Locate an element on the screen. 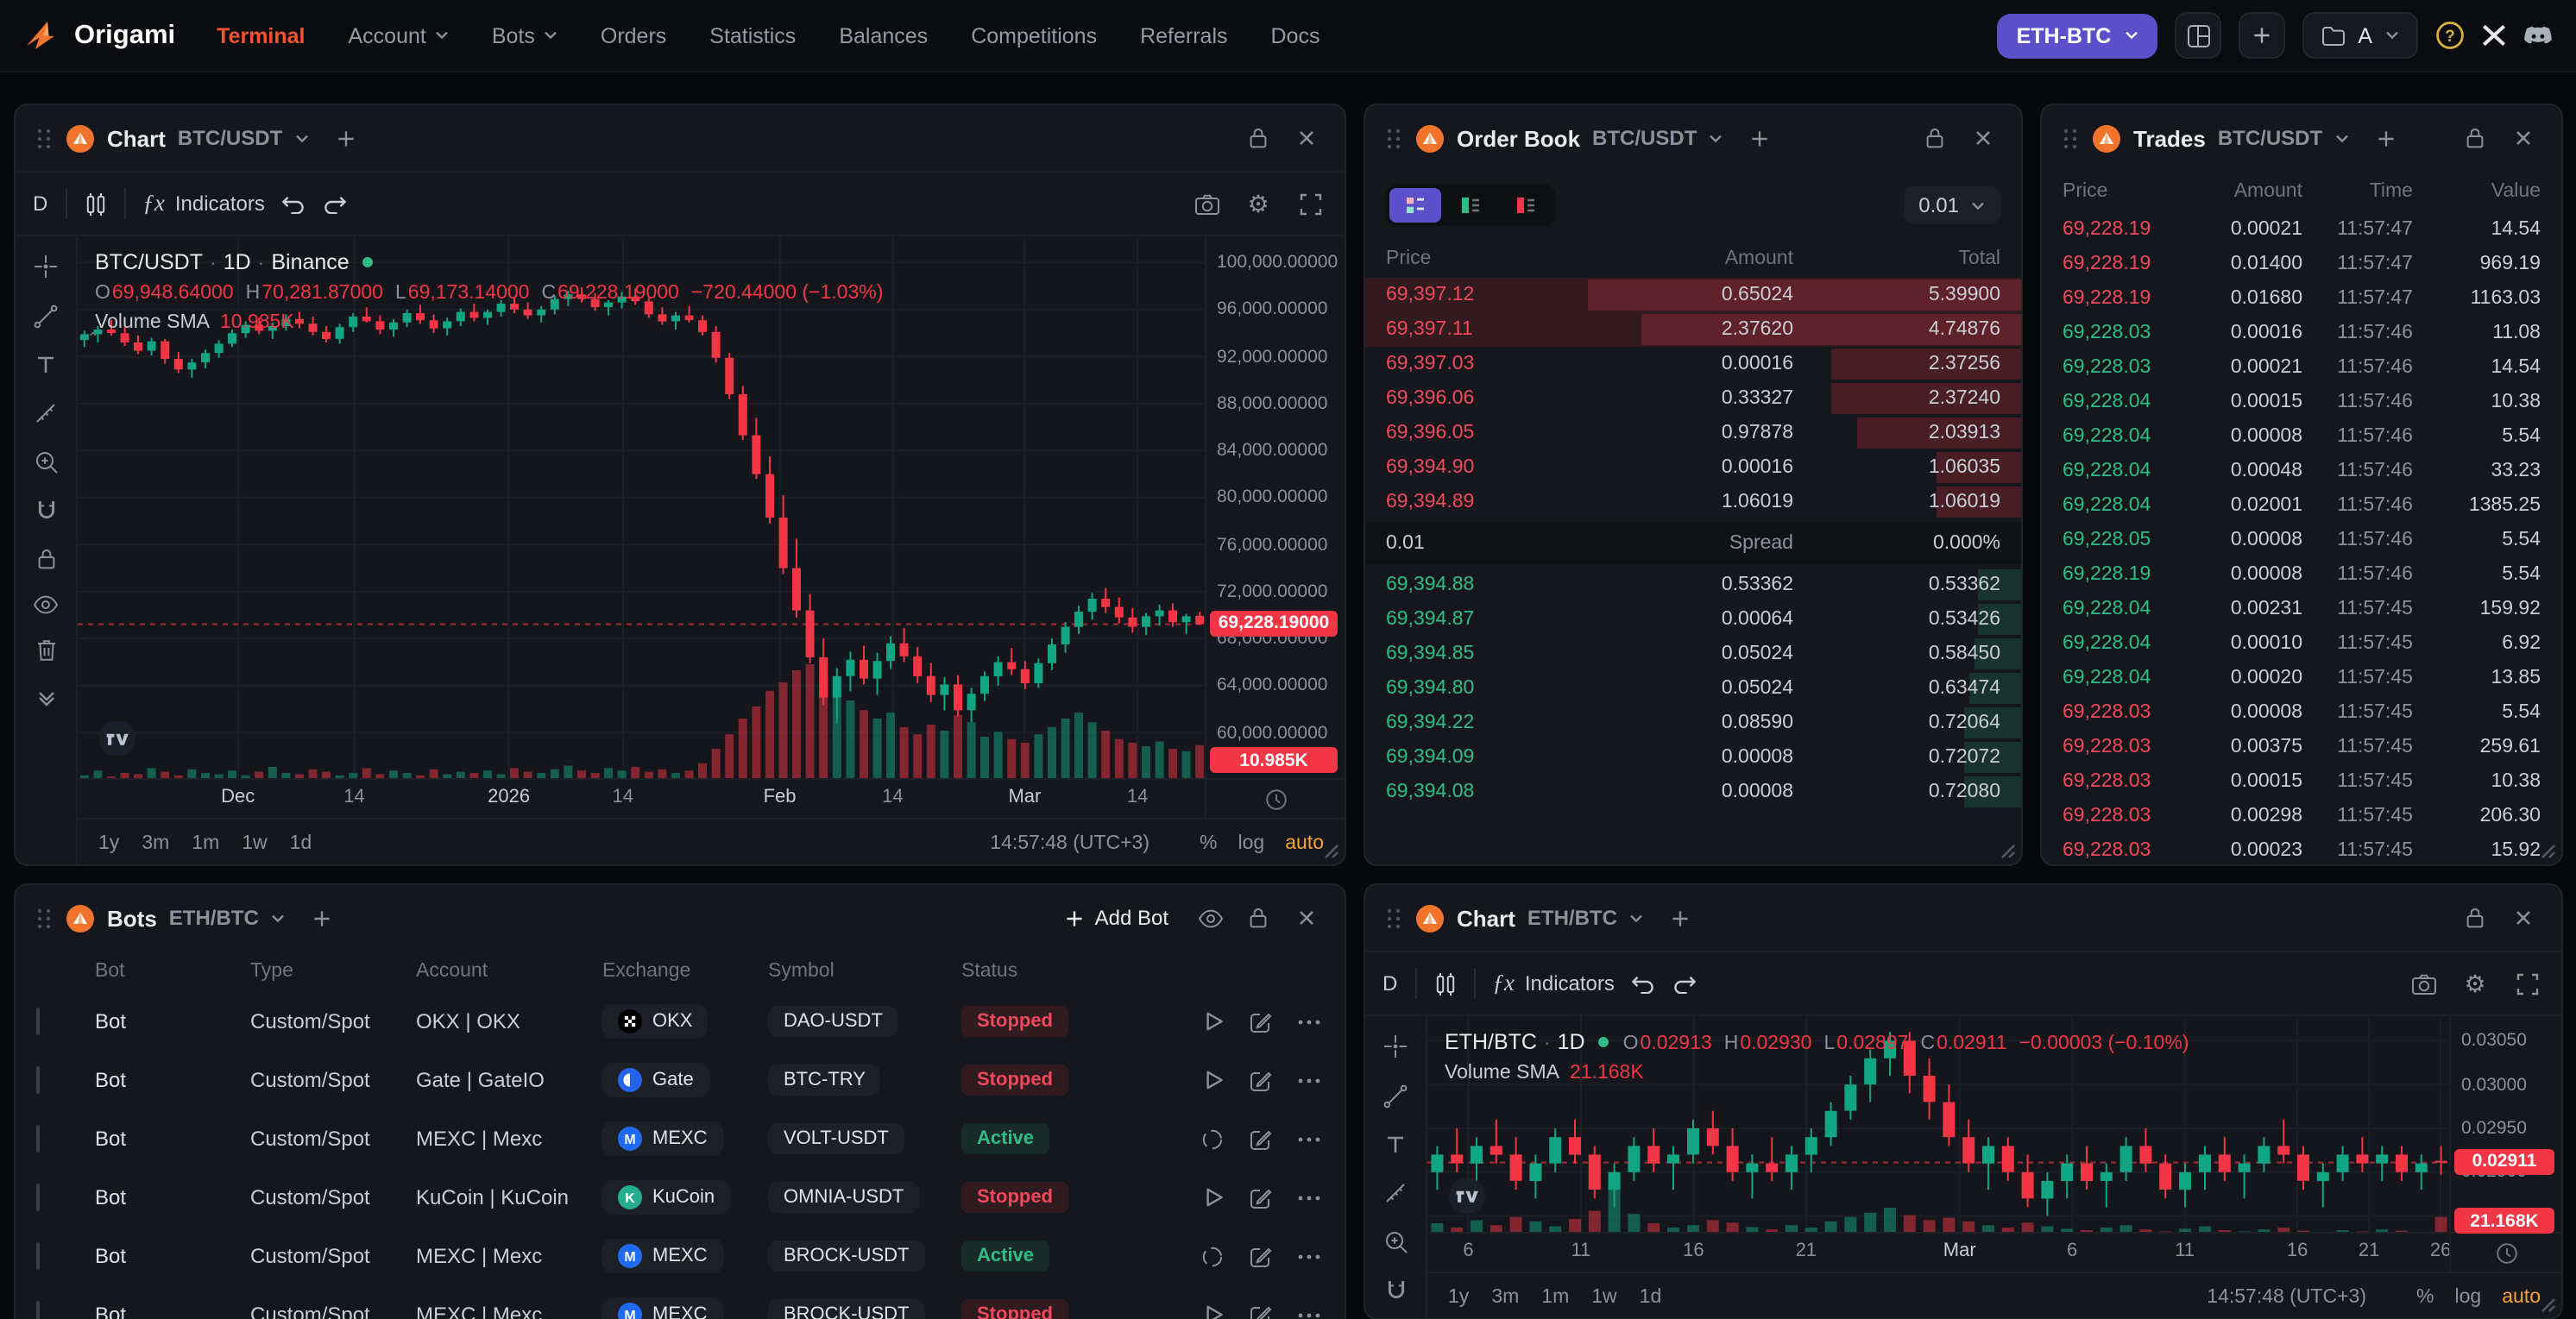  trade-row: 69,228.04 0.00008 11:57:46 5.54 is located at coordinates (2302, 436).